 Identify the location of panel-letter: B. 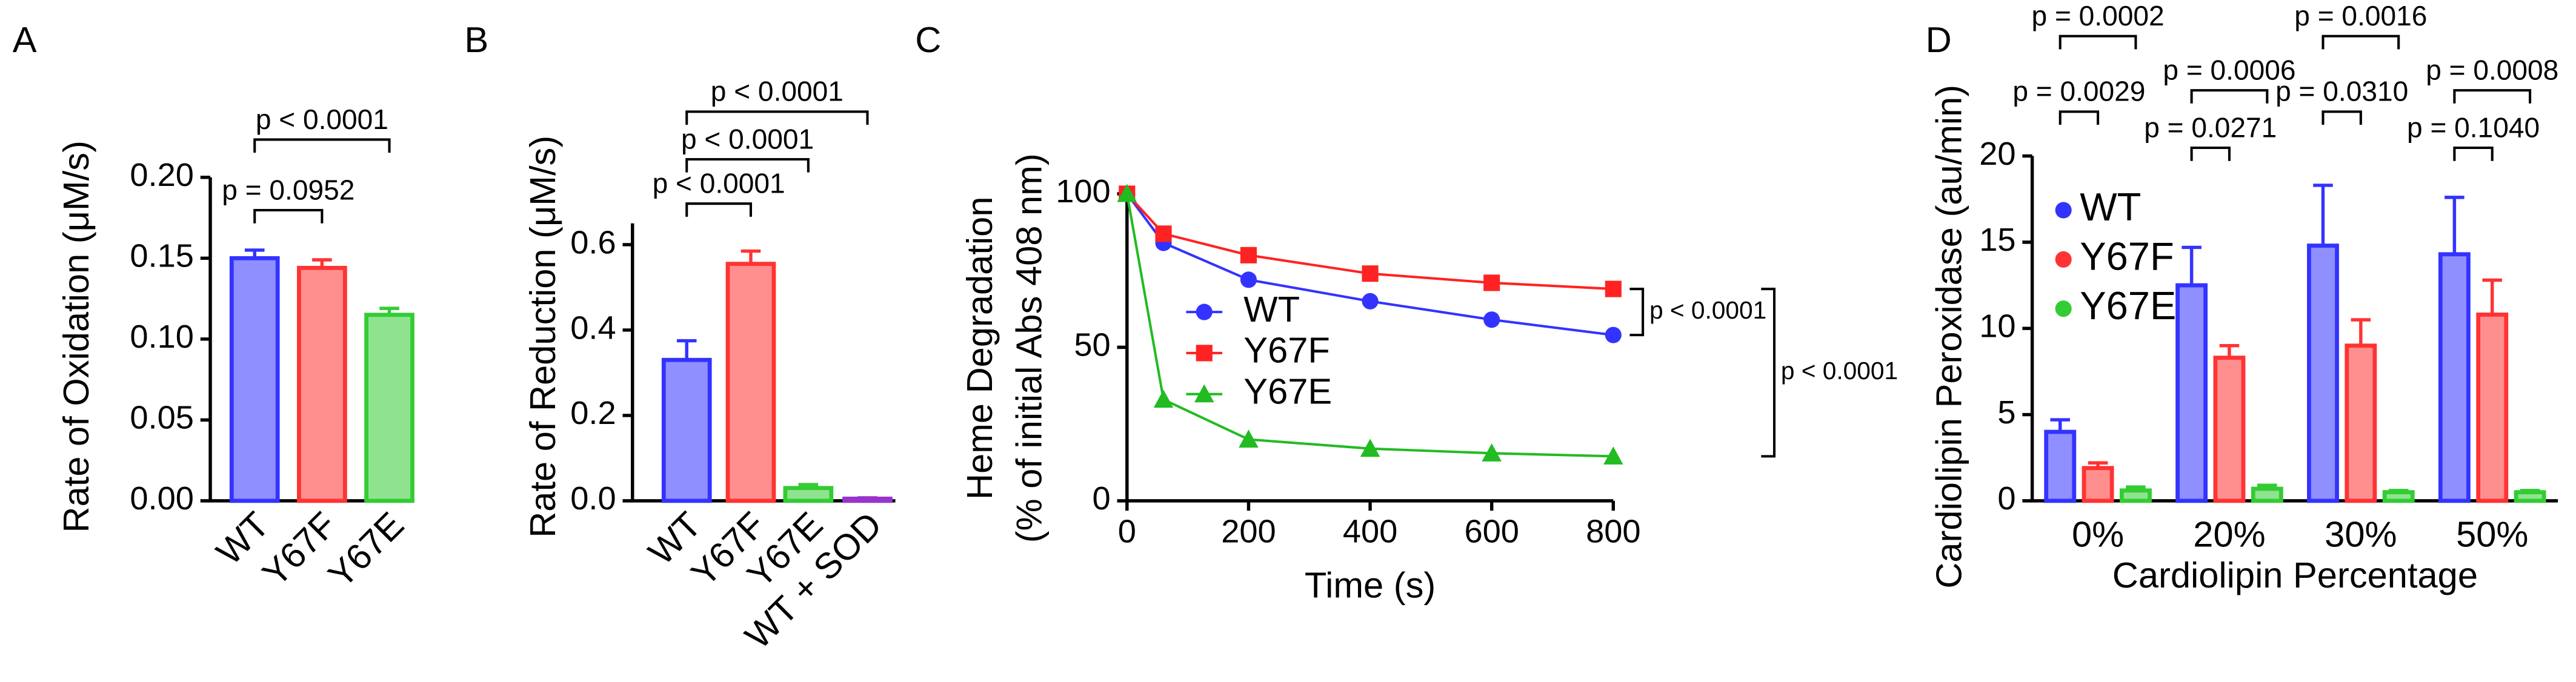
(476, 39).